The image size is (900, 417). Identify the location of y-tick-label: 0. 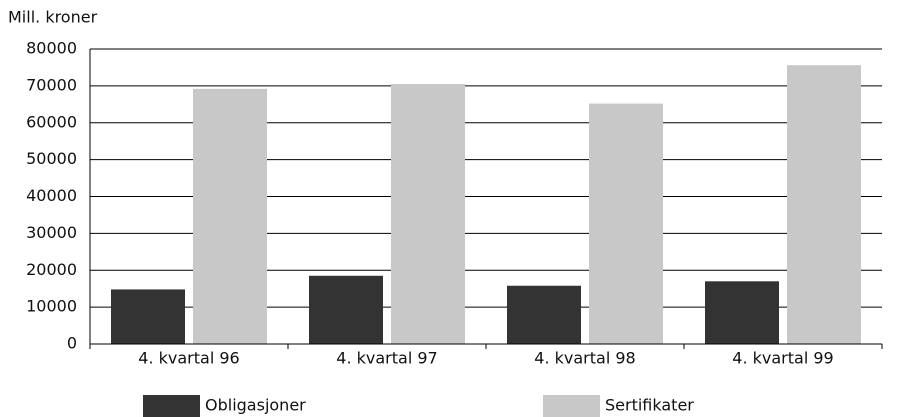
(72, 343).